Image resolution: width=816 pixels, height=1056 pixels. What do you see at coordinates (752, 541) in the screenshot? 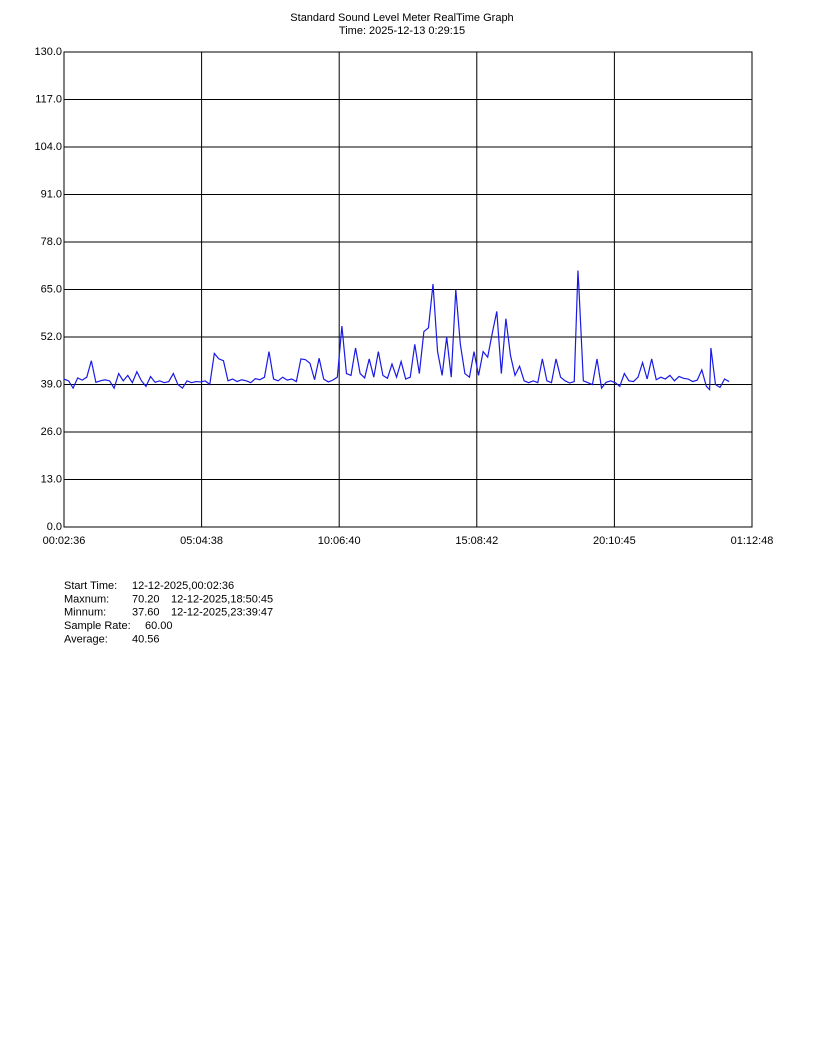
I see `x-tick-label: 01:12:48` at bounding box center [752, 541].